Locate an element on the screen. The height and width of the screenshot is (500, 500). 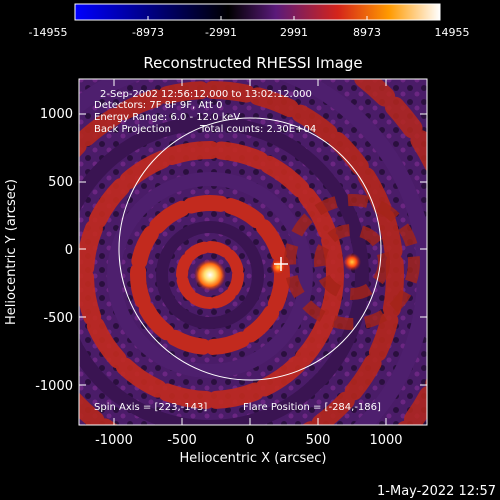
y-tick-label: 1000 is located at coordinates (56, 114).